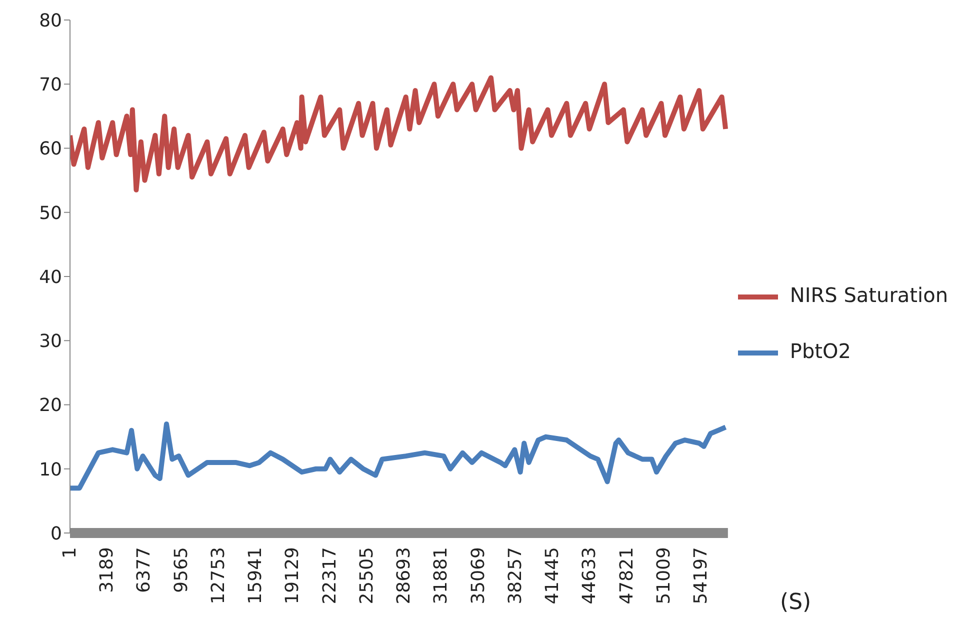 Image resolution: width=965 pixels, height=643 pixels. Describe the element at coordinates (50, 85) in the screenshot. I see `y-tick-label: 70` at that location.